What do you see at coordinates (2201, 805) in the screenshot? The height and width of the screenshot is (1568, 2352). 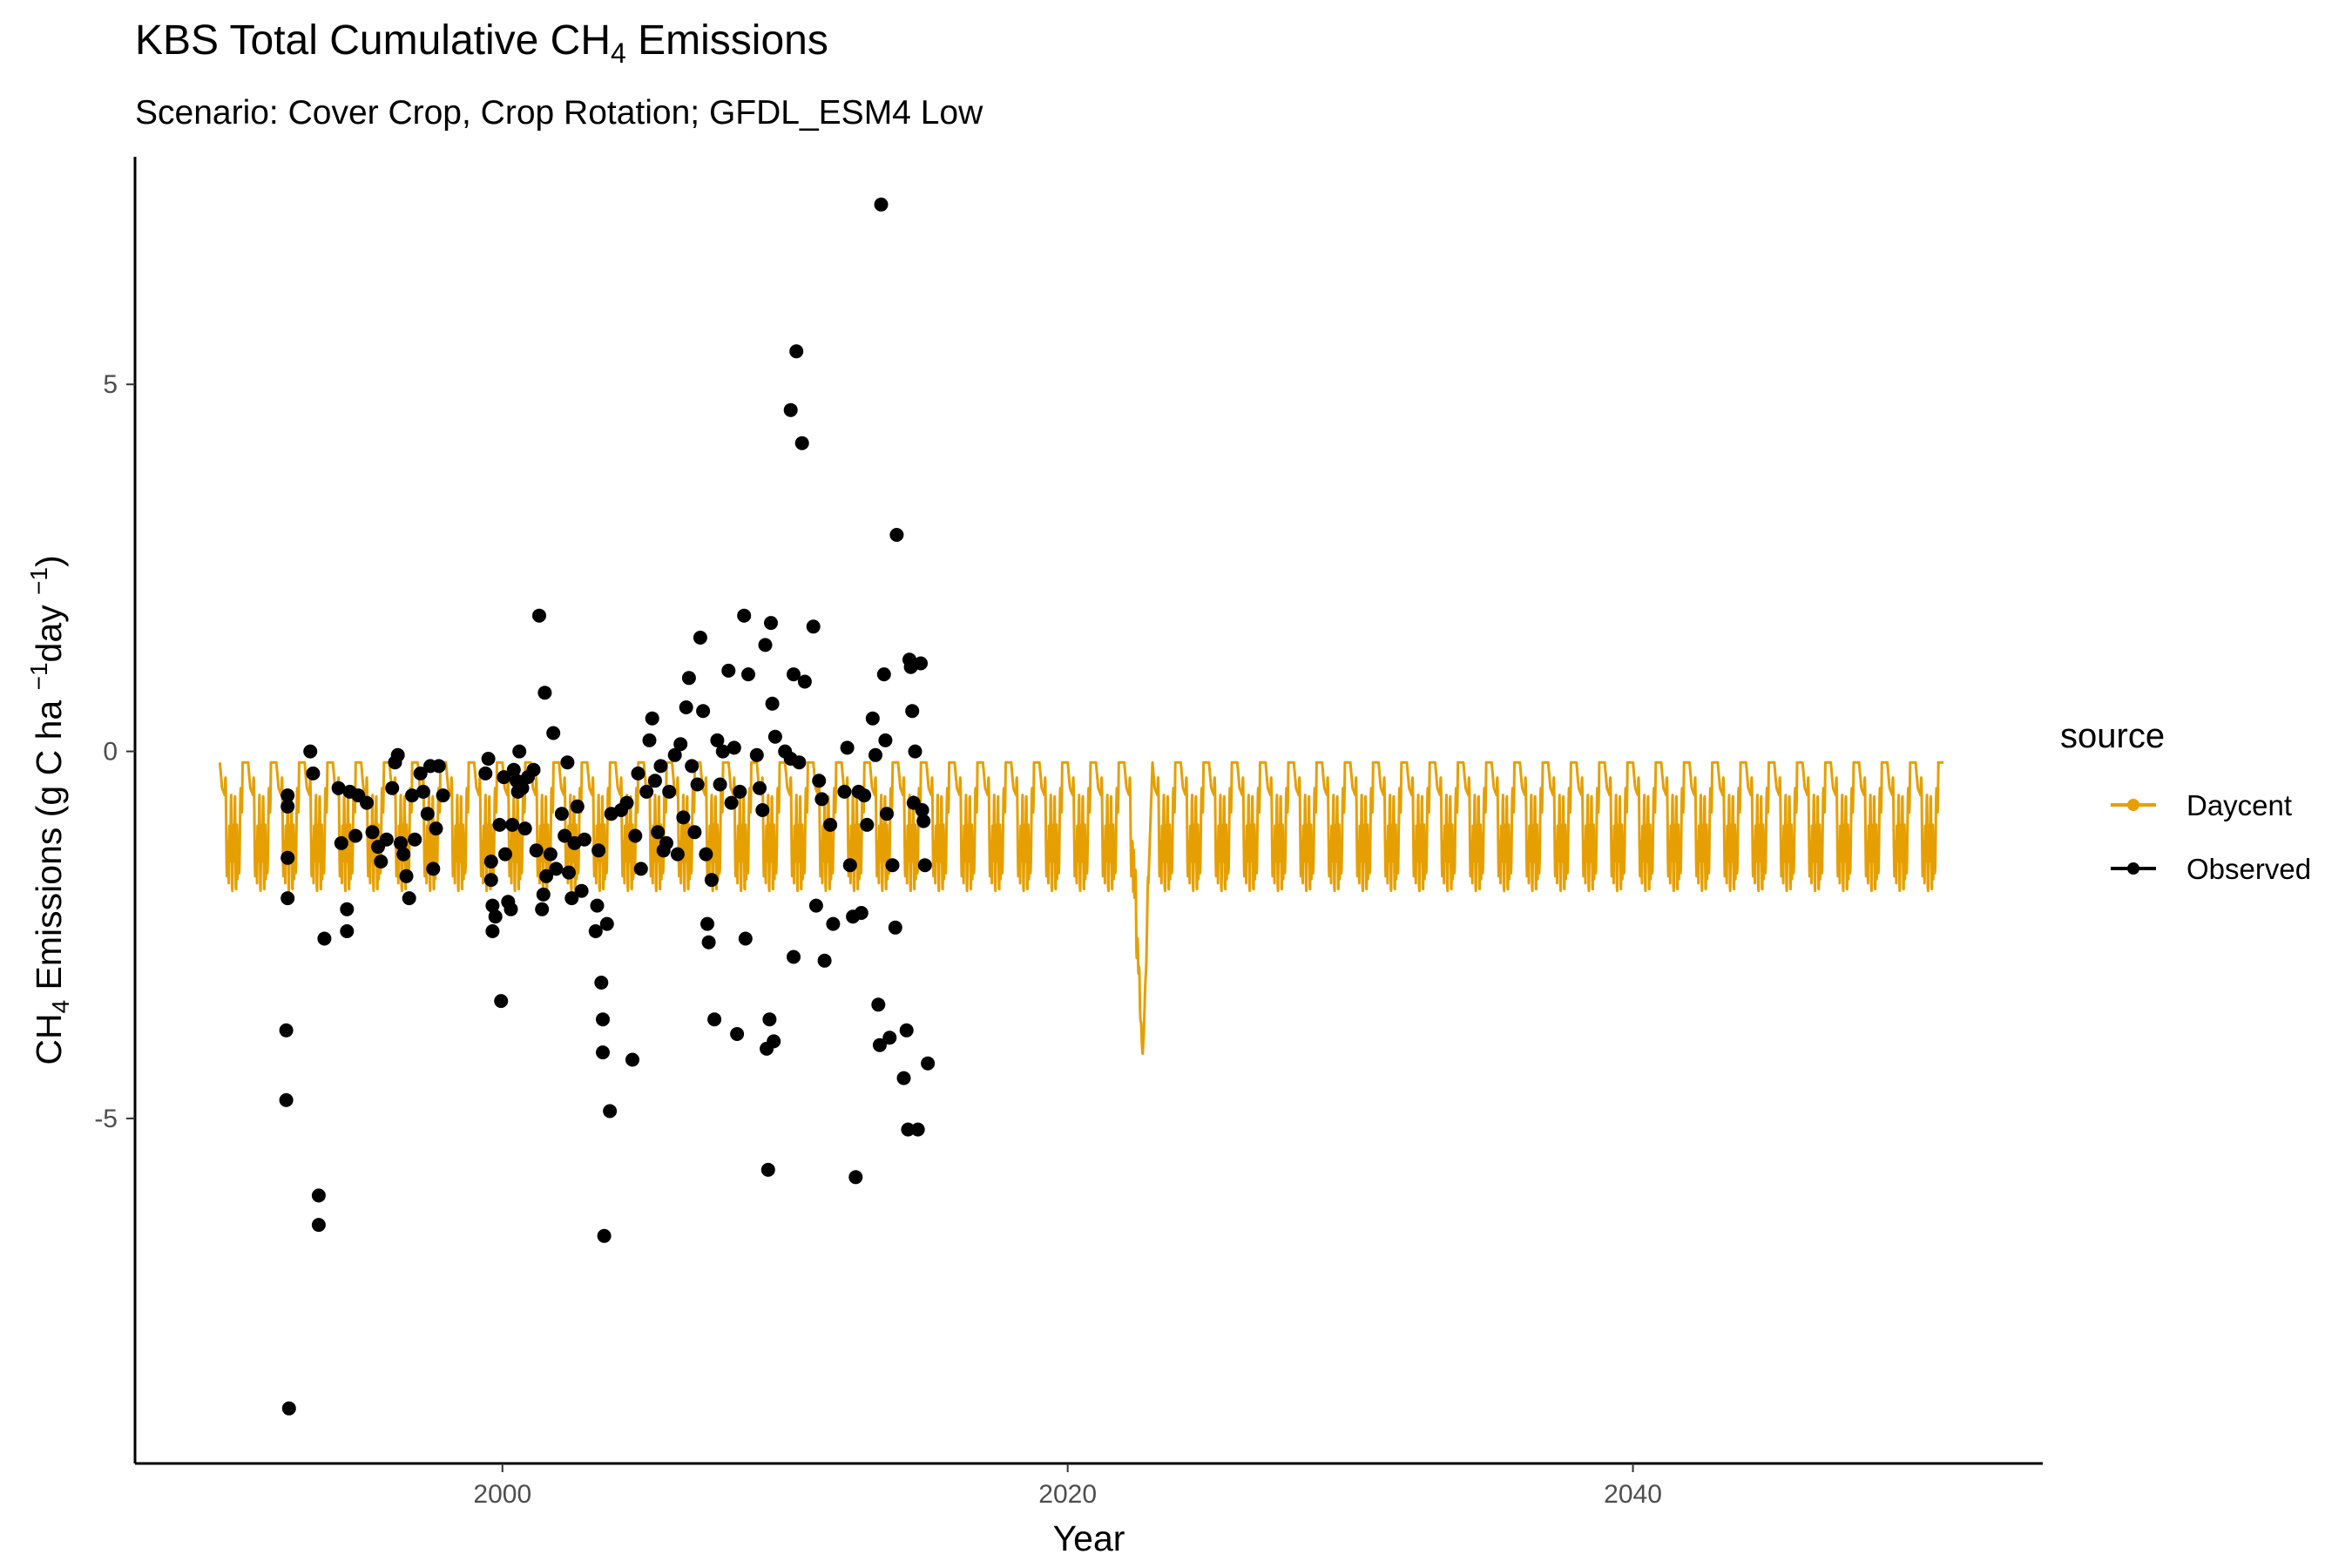 I see `legend-item-daycent: Daycent` at bounding box center [2201, 805].